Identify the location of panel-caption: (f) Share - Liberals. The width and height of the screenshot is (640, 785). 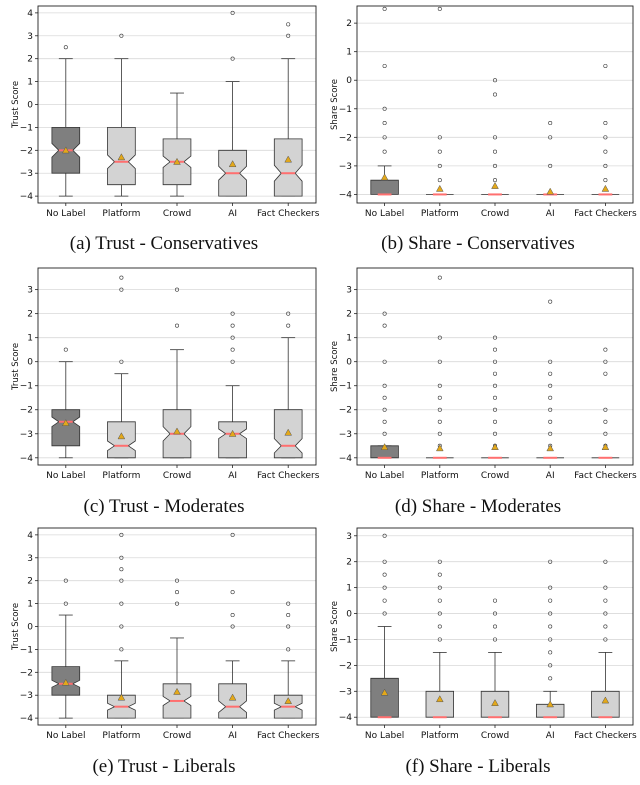
(477, 766).